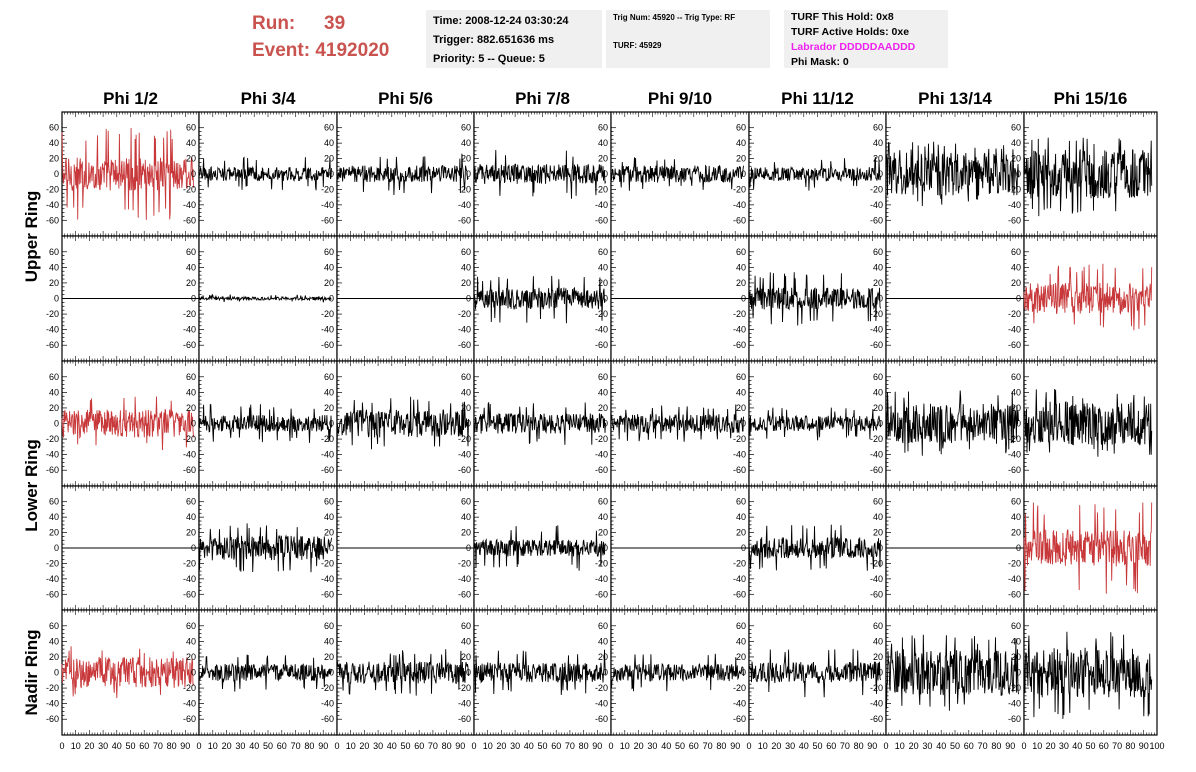 Image resolution: width=1196 pixels, height=772 pixels. What do you see at coordinates (1091, 98) in the screenshot?
I see `column-title: Phi 15/16` at bounding box center [1091, 98].